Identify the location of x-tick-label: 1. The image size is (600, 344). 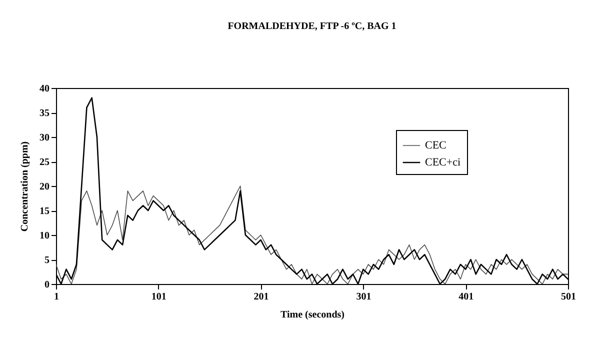
(56, 297).